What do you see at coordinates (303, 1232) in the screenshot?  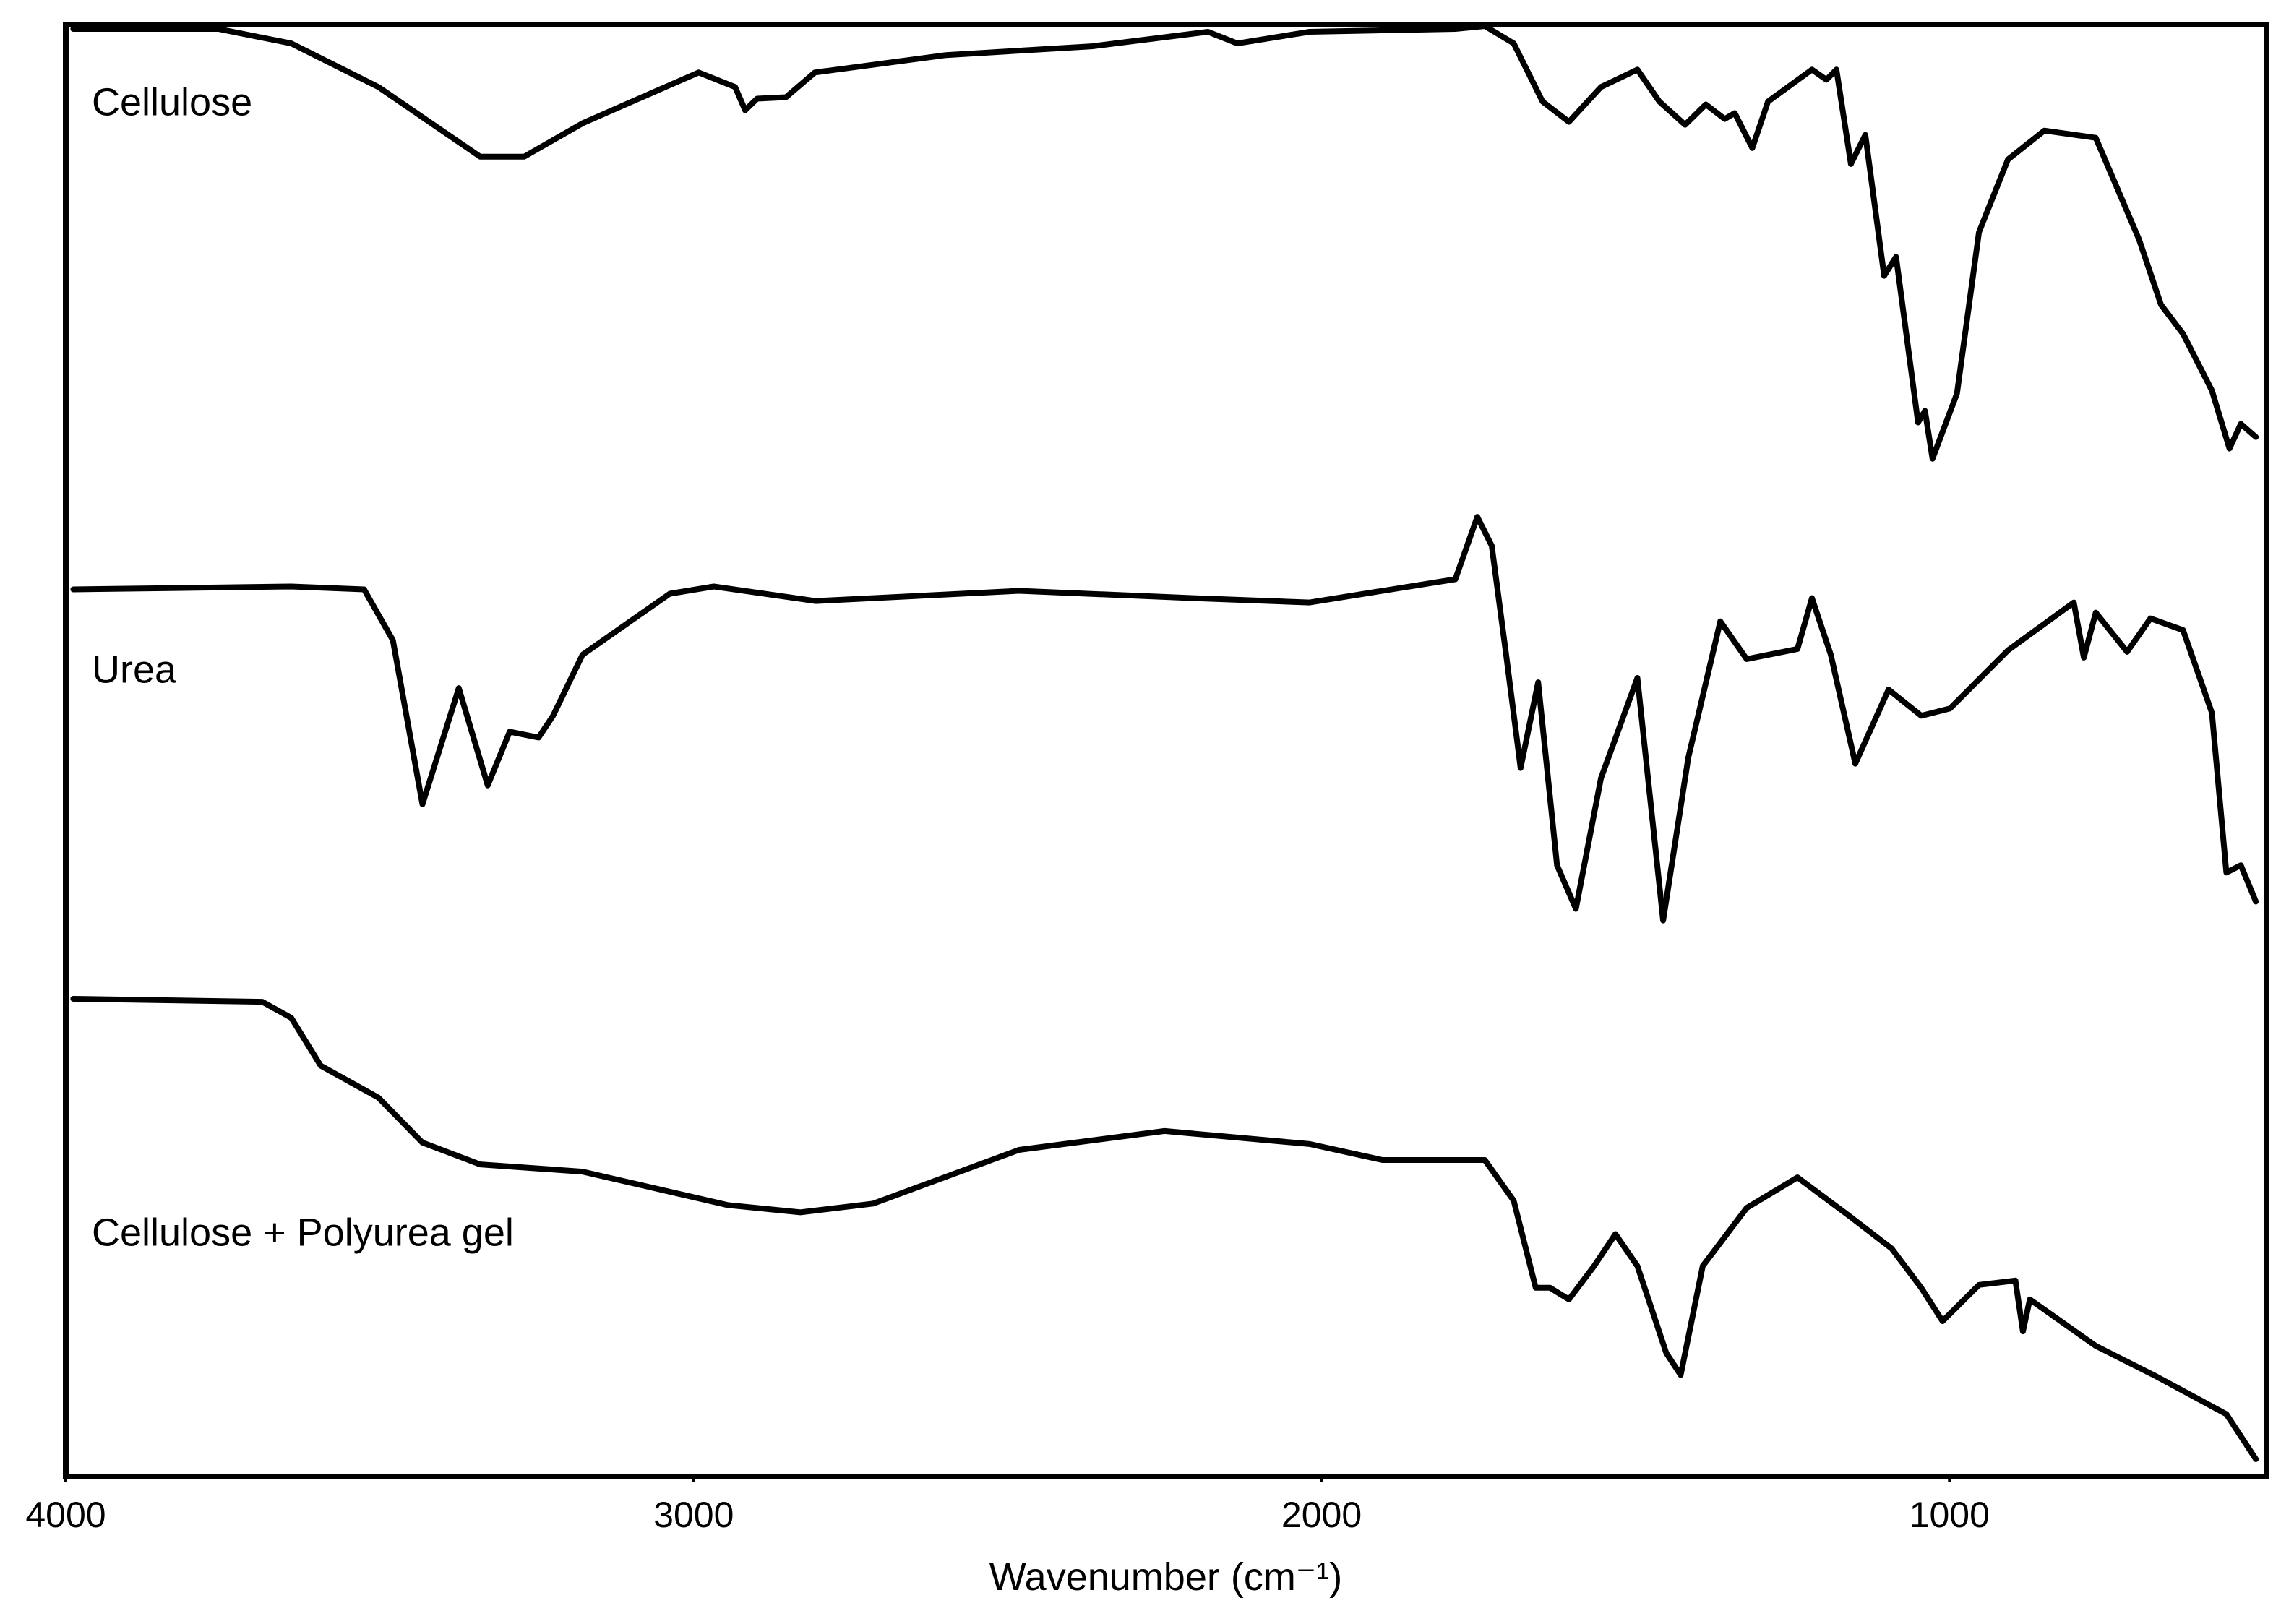 I see `series-label: Cellulose + Polyurea gel` at bounding box center [303, 1232].